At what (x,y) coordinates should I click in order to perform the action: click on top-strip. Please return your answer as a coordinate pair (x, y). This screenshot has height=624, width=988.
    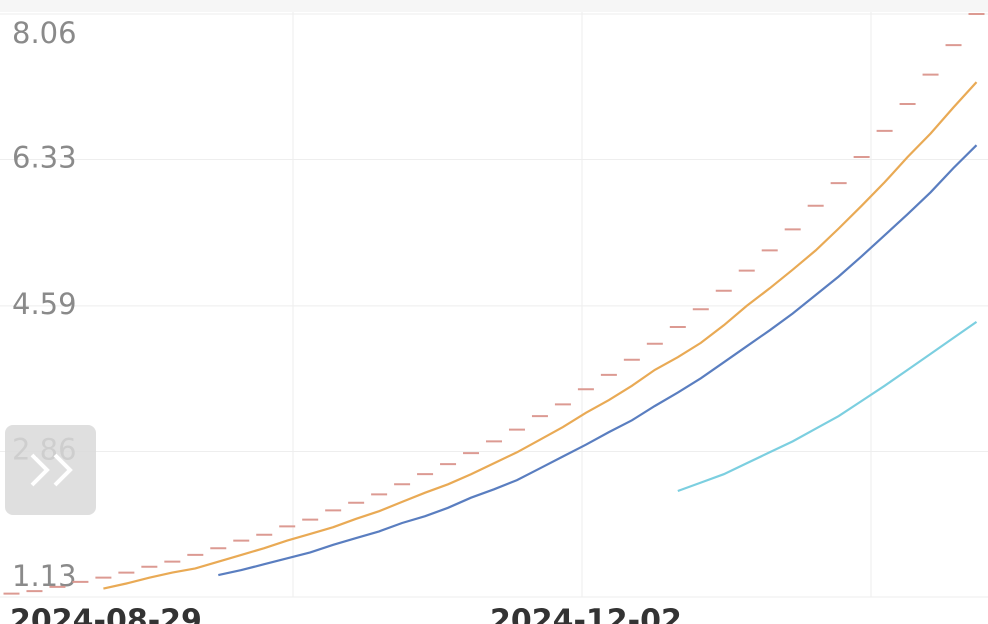
    Looking at the image, I should click on (494, 6).